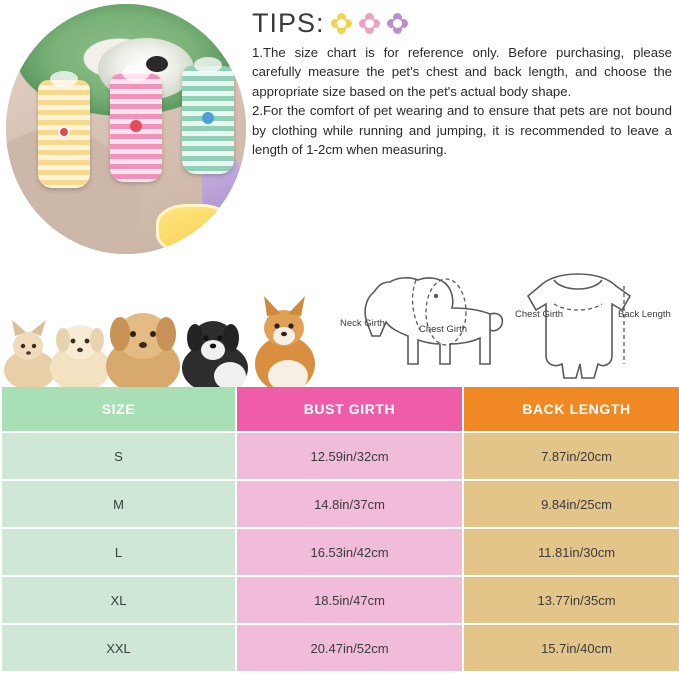 This screenshot has width=679, height=673. What do you see at coordinates (578, 307) in the screenshot?
I see `shirt-chest-girth-line` at bounding box center [578, 307].